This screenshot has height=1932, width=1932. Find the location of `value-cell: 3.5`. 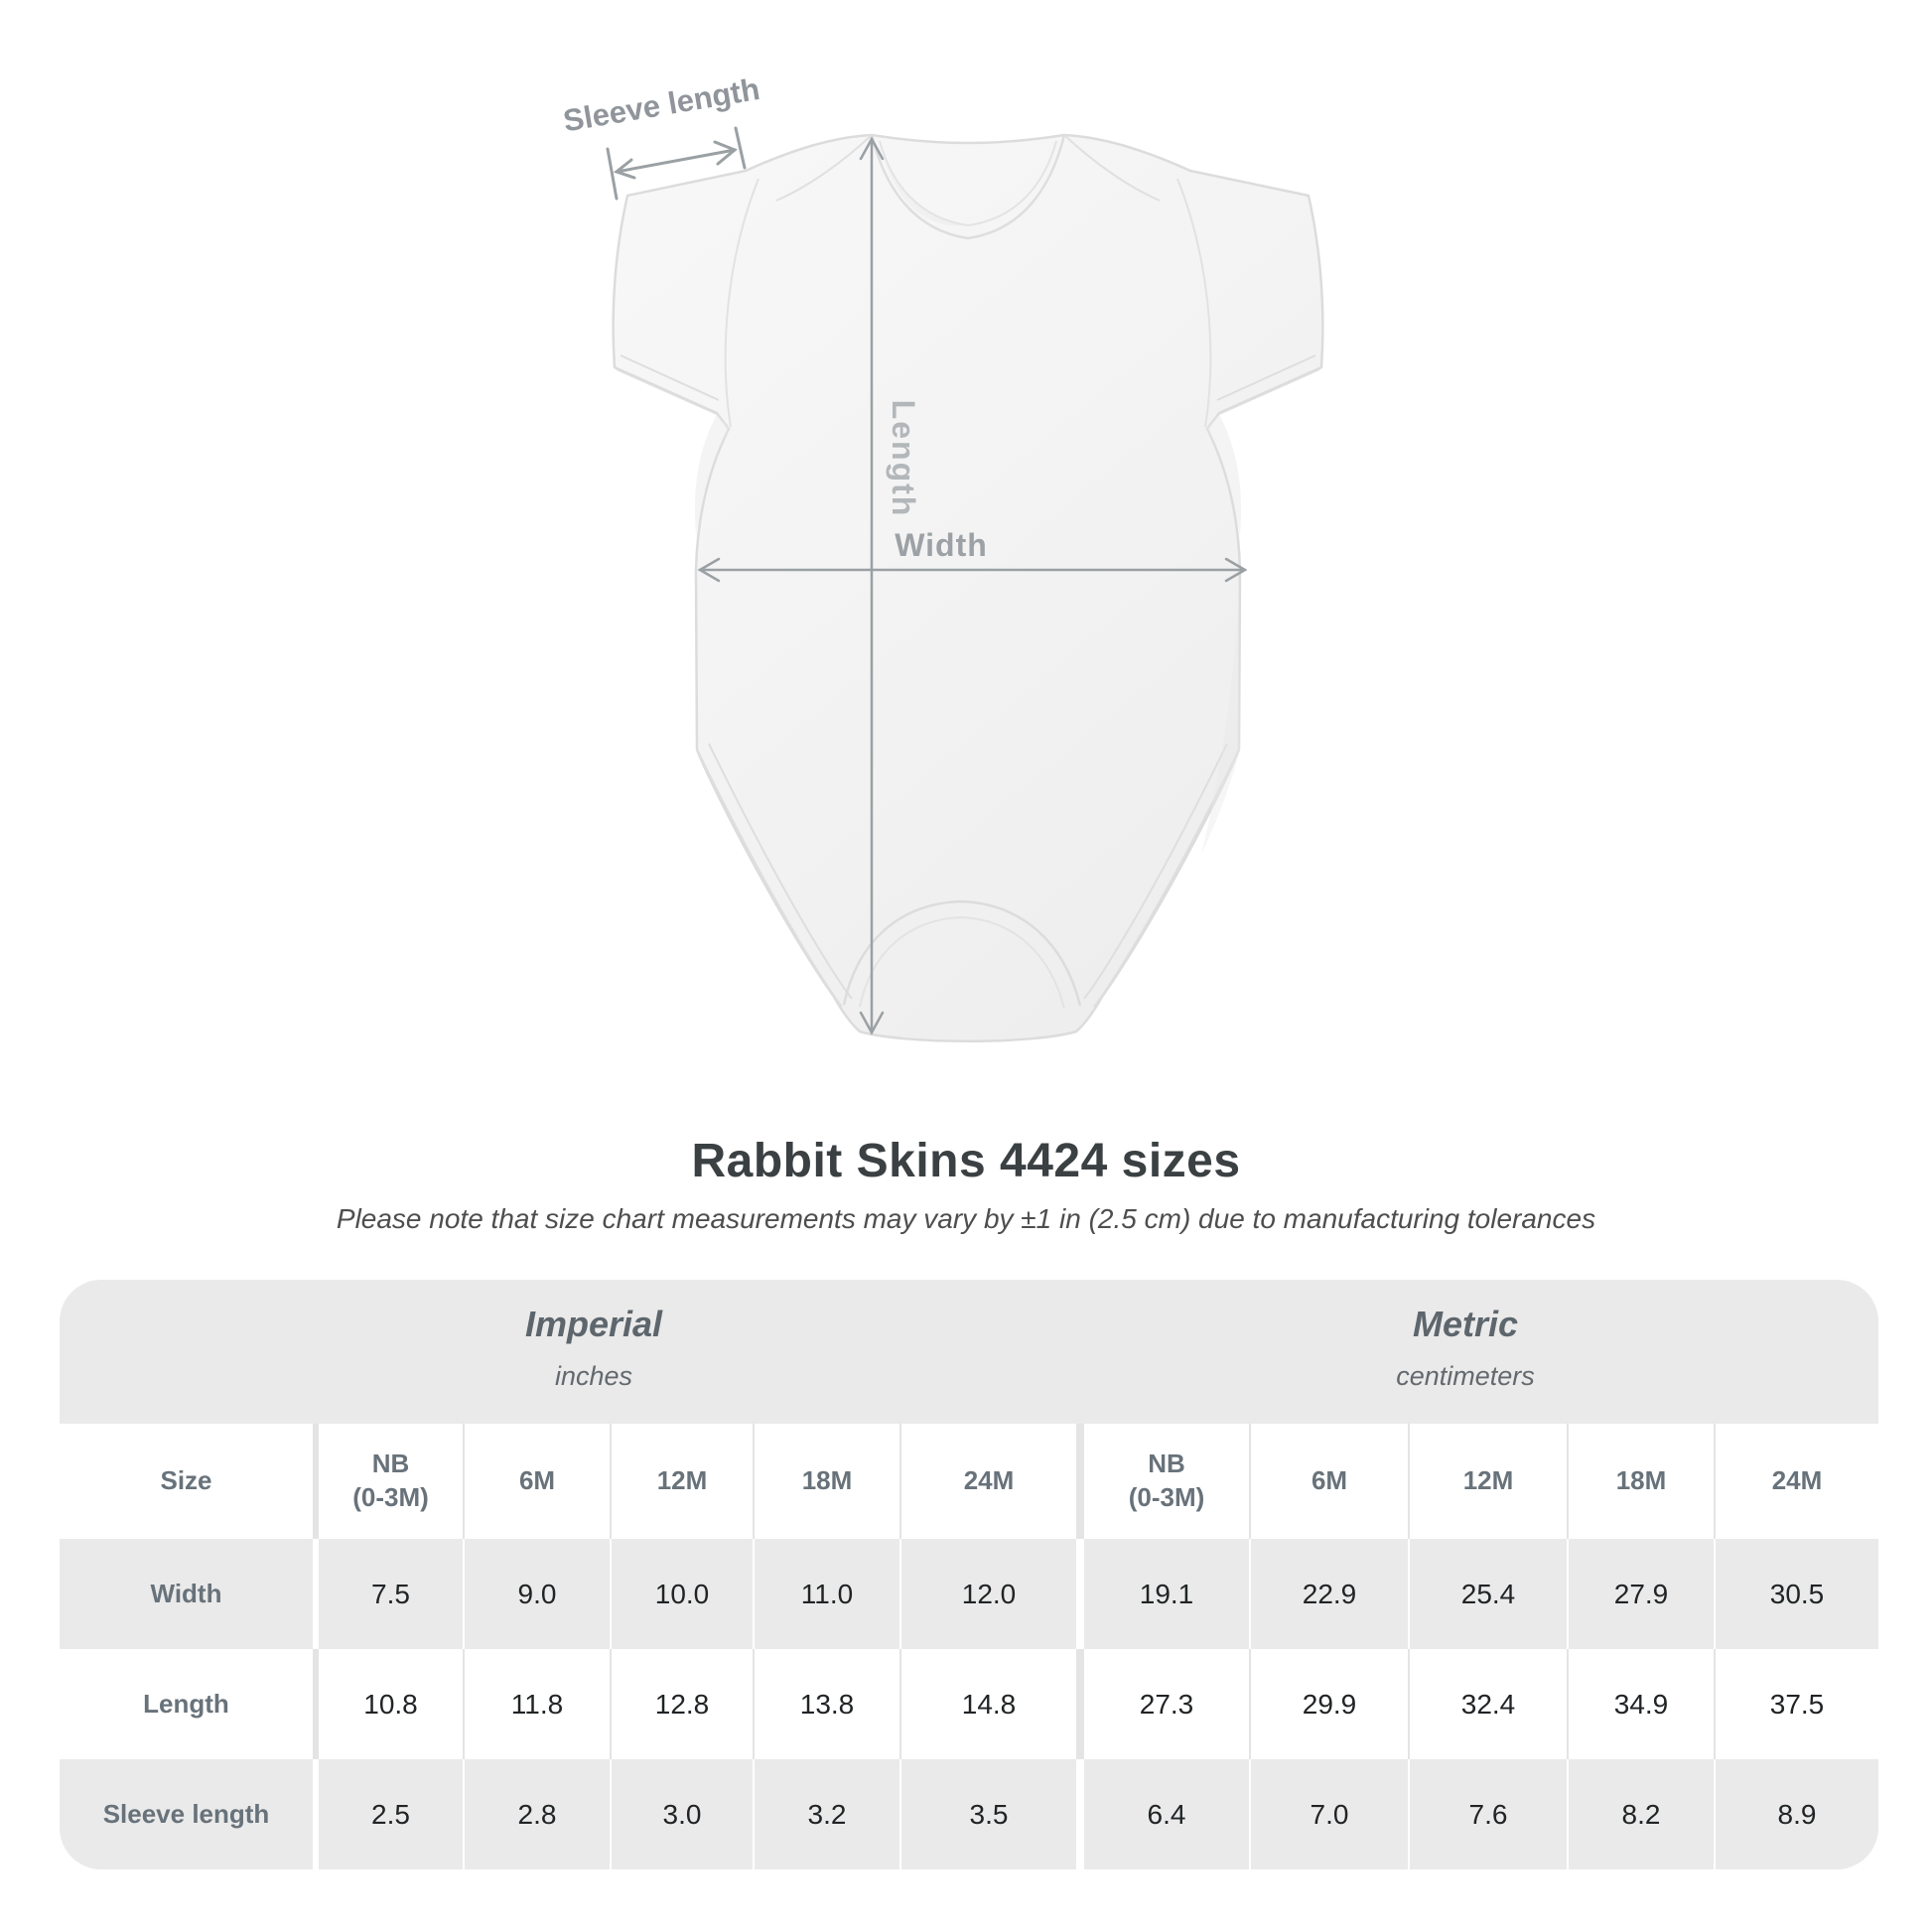

value-cell: 3.5 is located at coordinates (992, 1814).